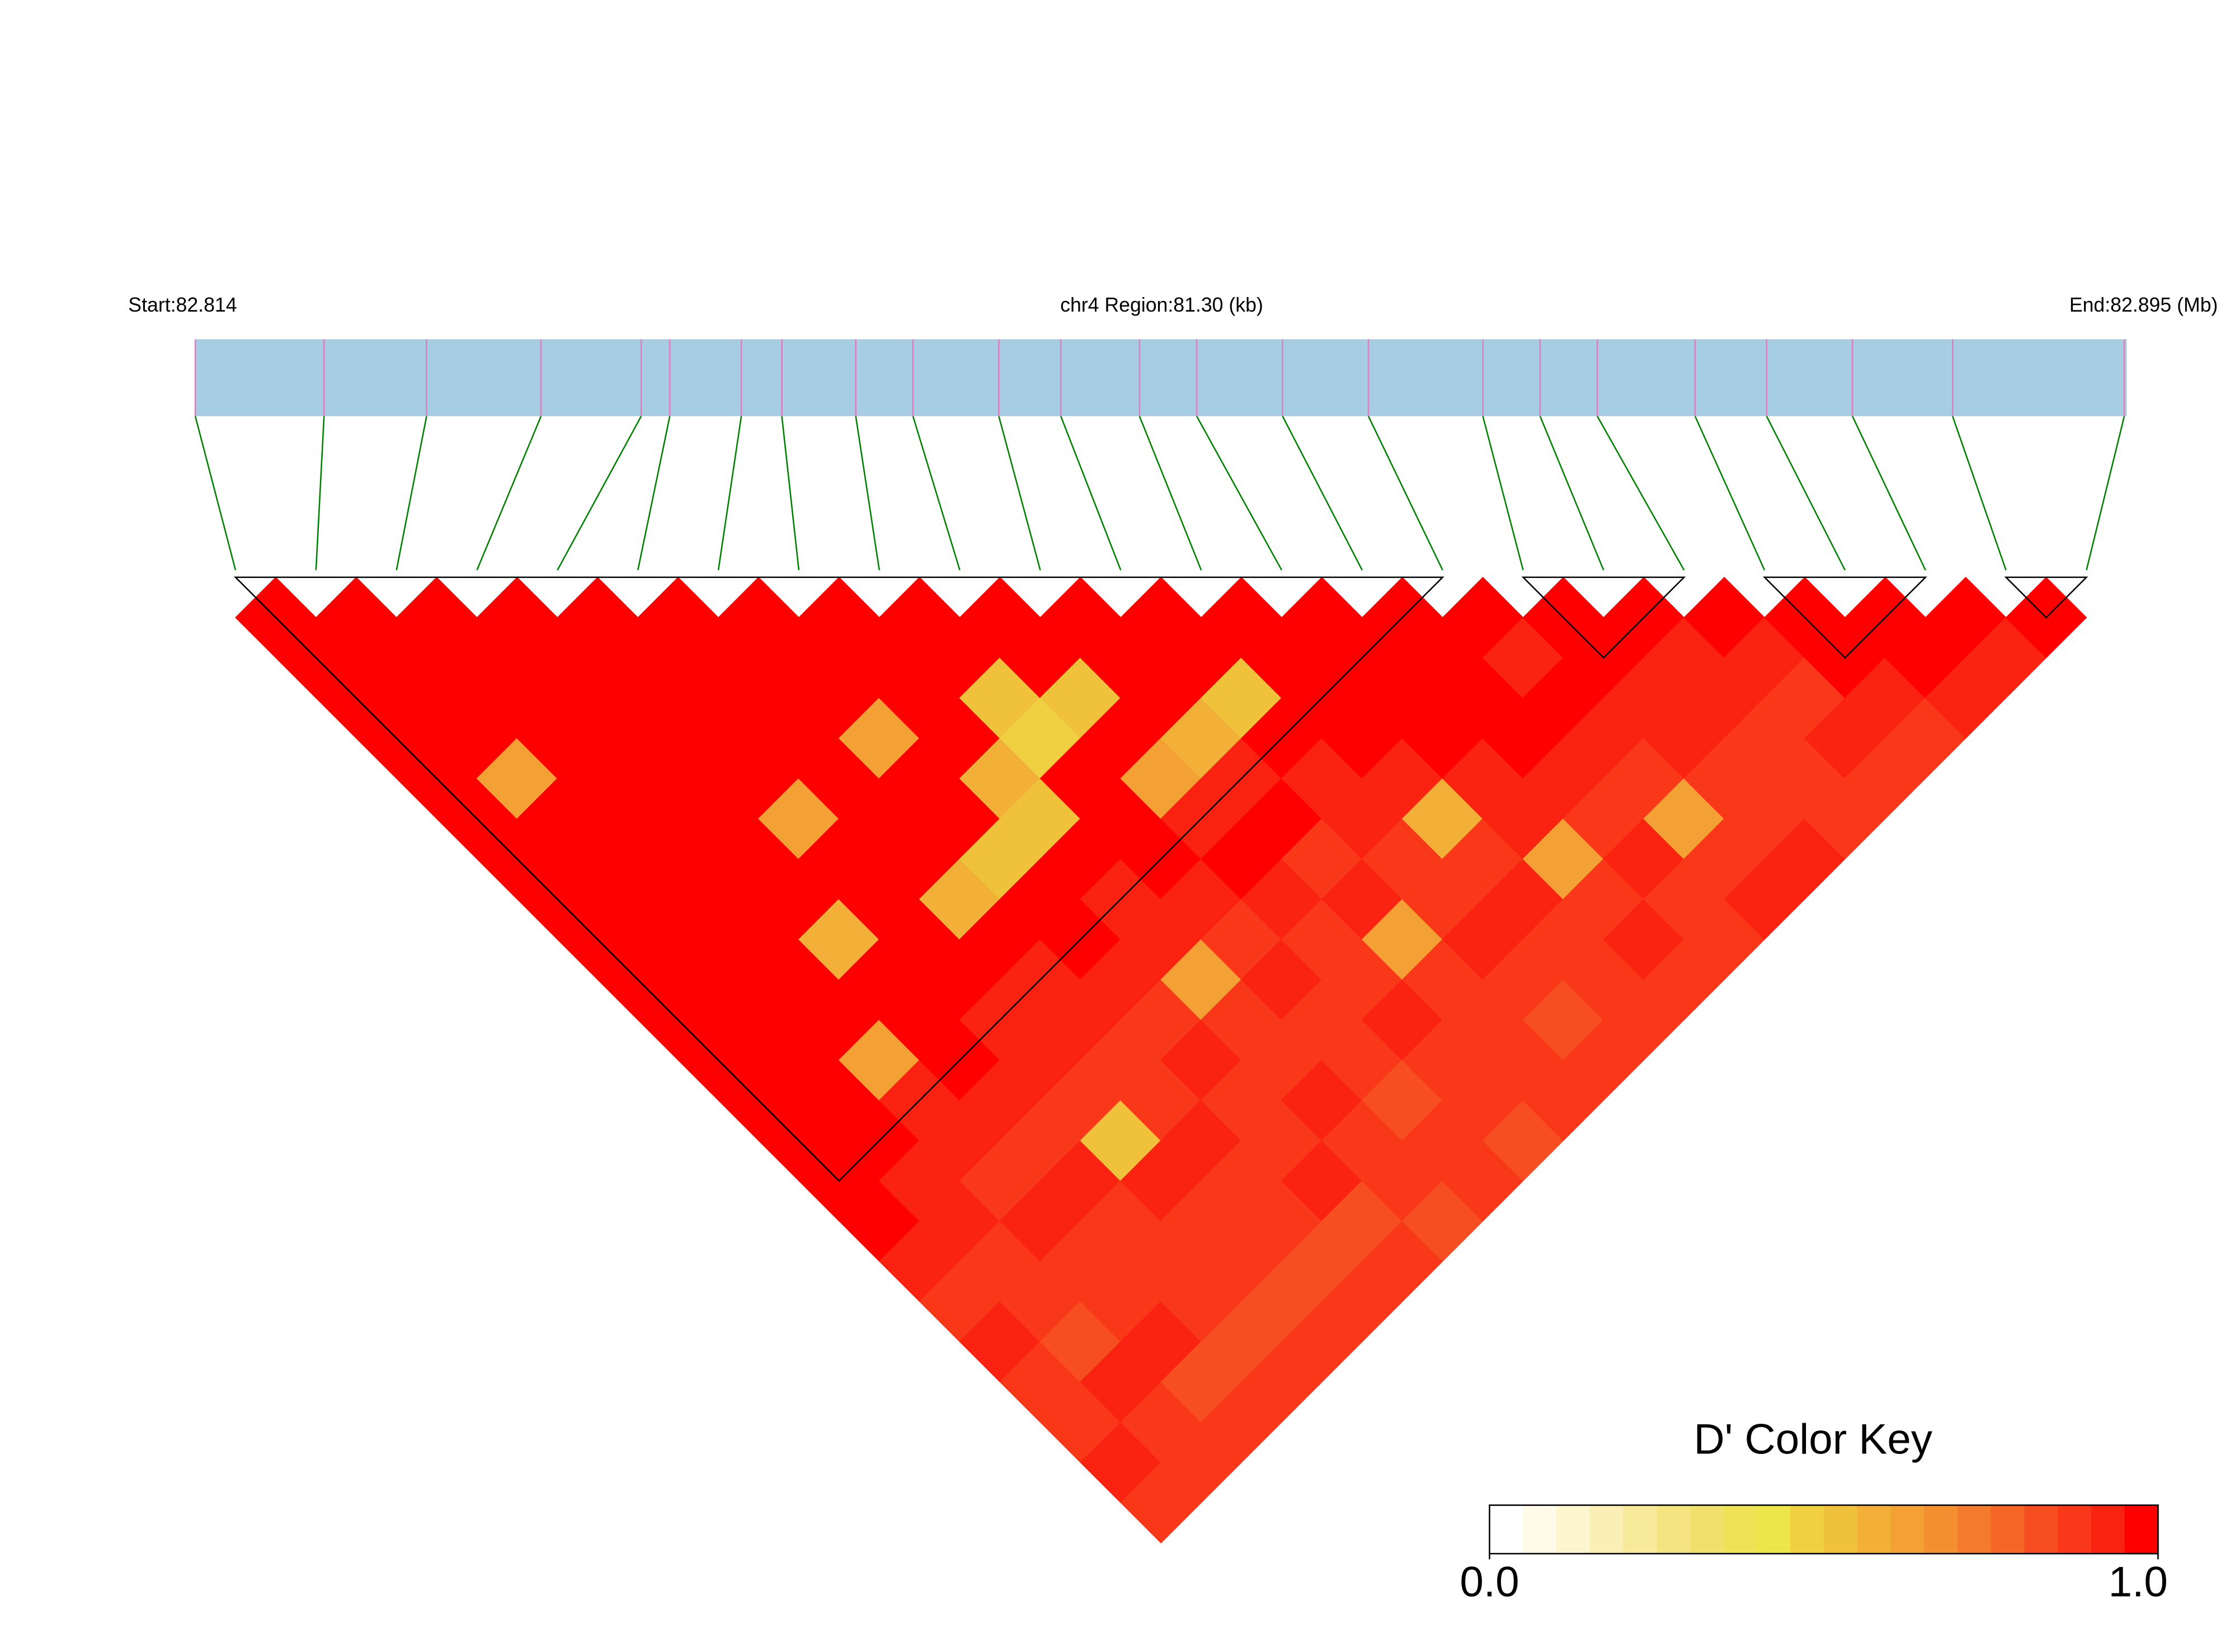  I want to click on start-label: Start:82.814, so click(182, 305).